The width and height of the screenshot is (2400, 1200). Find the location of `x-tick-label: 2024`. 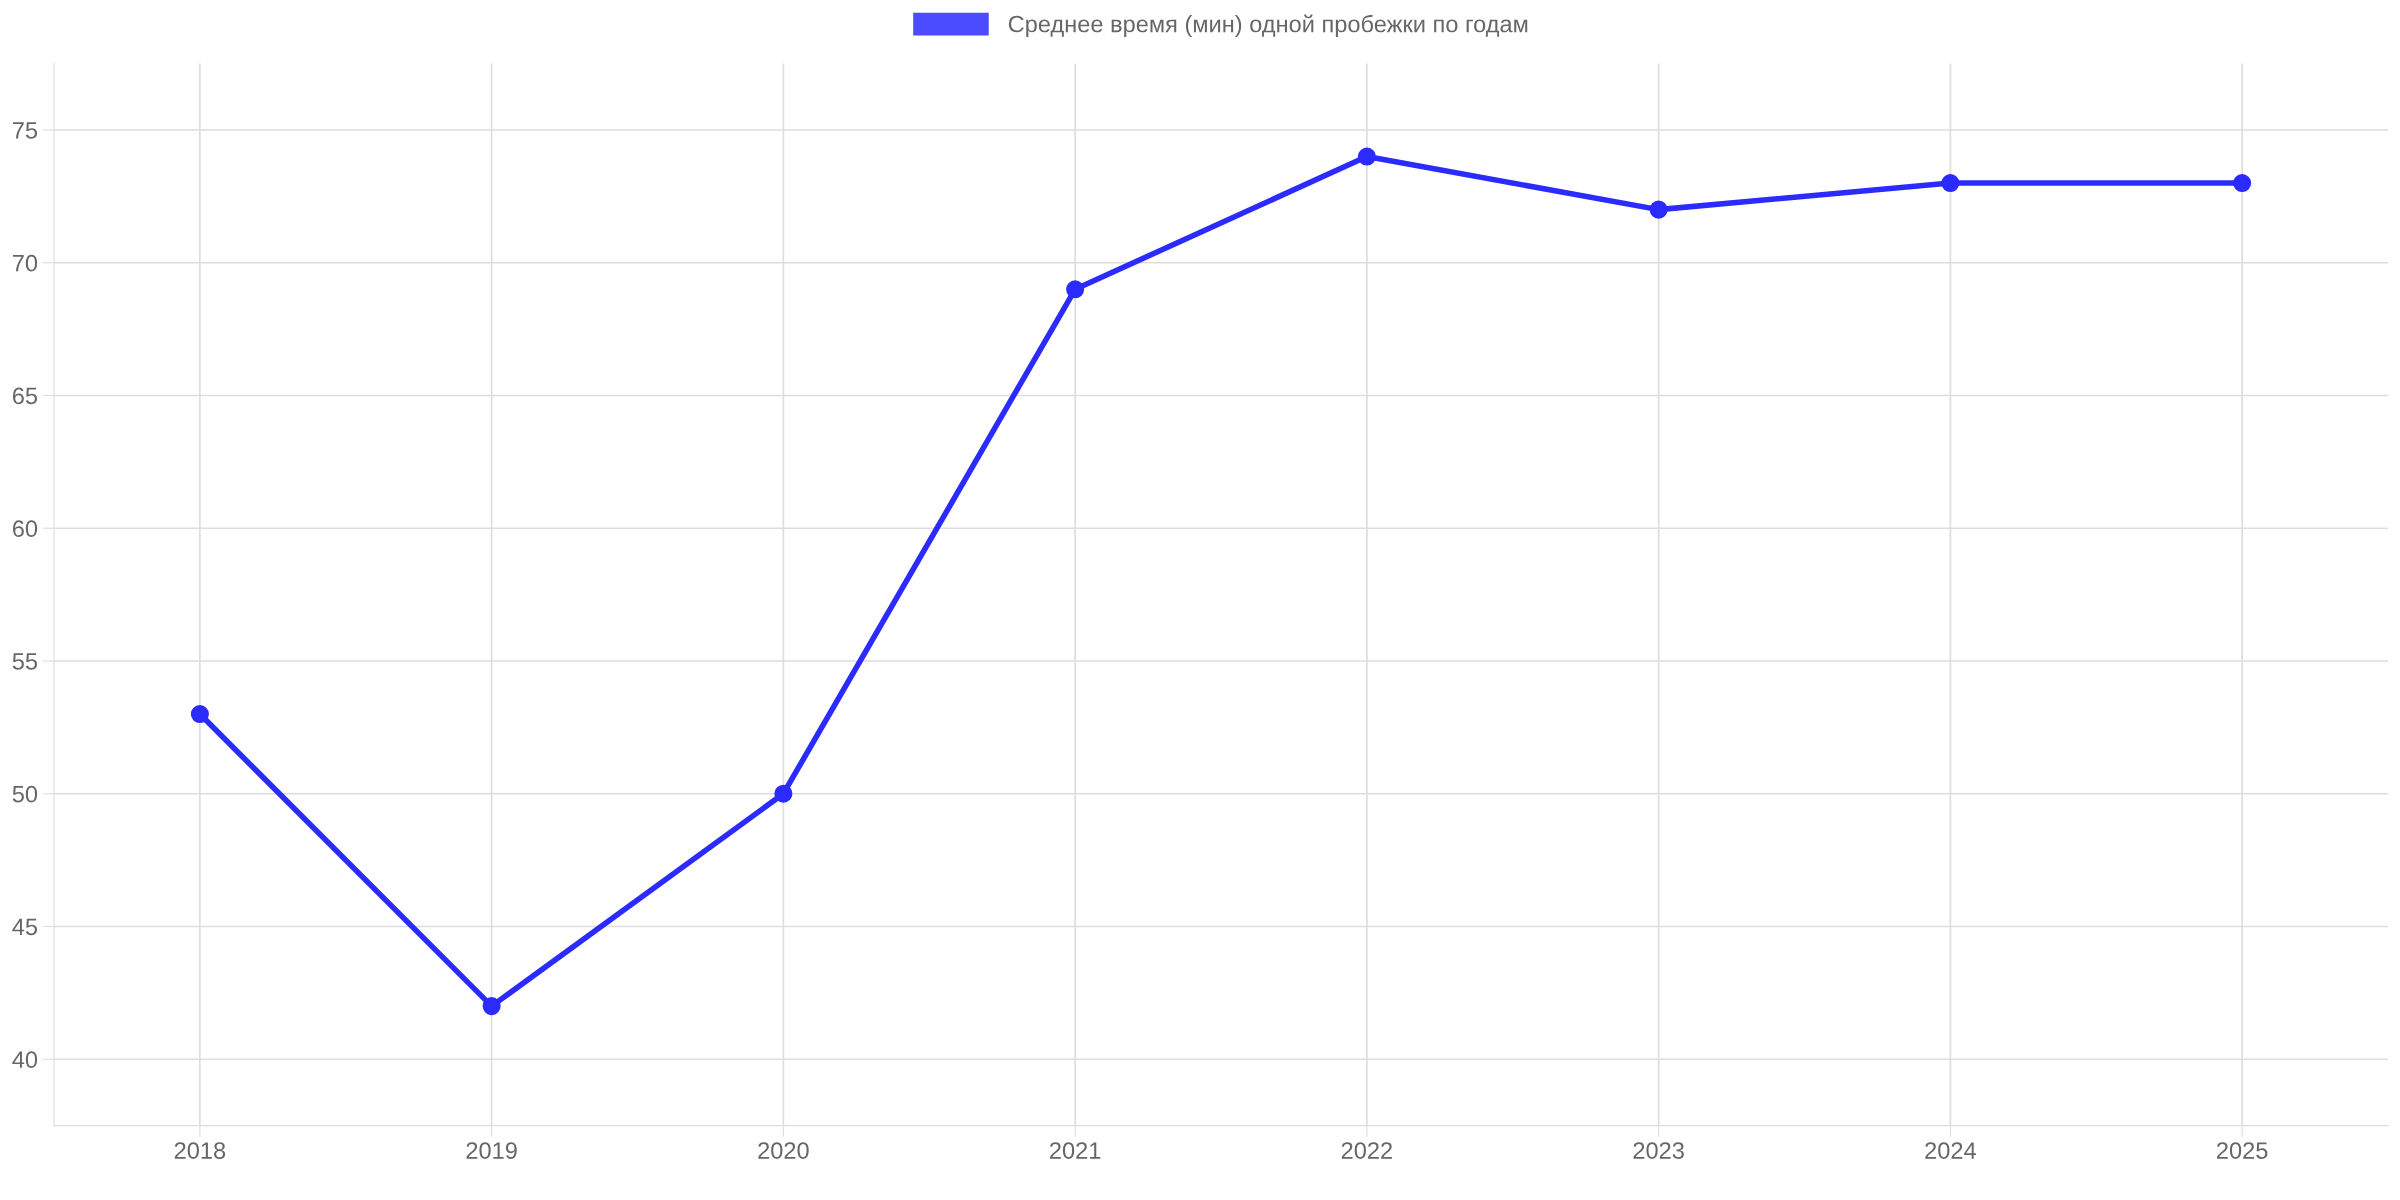

x-tick-label: 2024 is located at coordinates (1950, 1150).